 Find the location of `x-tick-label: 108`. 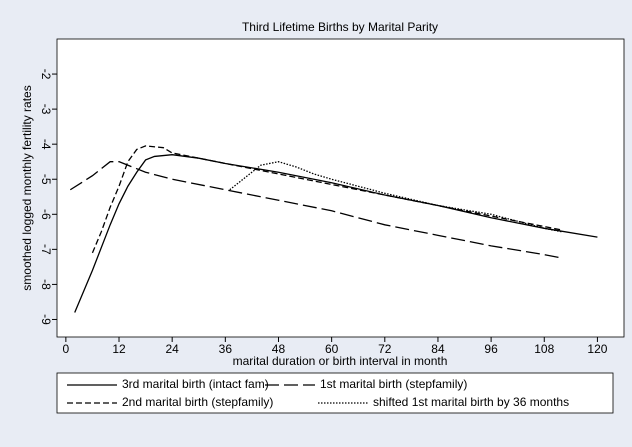

x-tick-label: 108 is located at coordinates (544, 349).